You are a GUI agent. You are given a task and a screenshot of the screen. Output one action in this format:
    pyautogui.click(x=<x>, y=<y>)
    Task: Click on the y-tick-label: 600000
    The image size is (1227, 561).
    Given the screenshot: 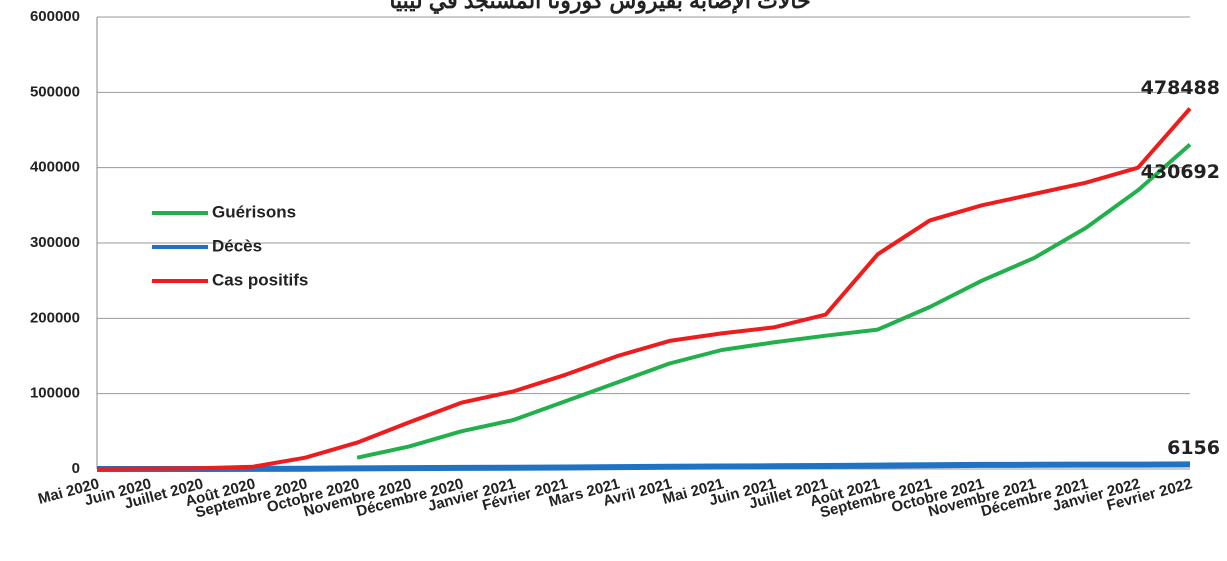 What is the action you would take?
    pyautogui.click(x=55, y=16)
    